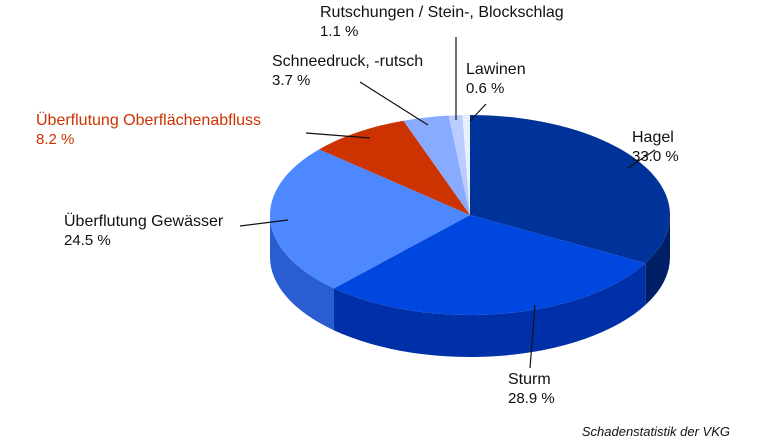 This screenshot has width=760, height=440. I want to click on label-ueberflutung-oberflaechenabfluss: Überflutung Oberflächenabfluss 8.2 %, so click(148, 130).